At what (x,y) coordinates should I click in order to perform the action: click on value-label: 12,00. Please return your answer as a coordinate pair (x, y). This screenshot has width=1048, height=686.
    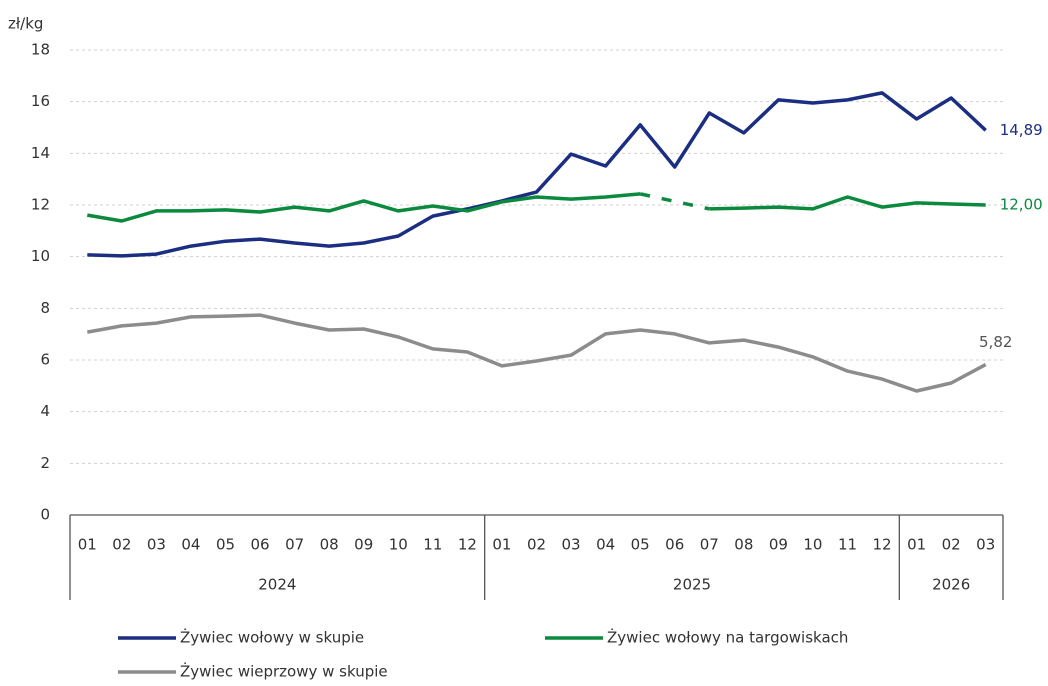
    Looking at the image, I should click on (1021, 205).